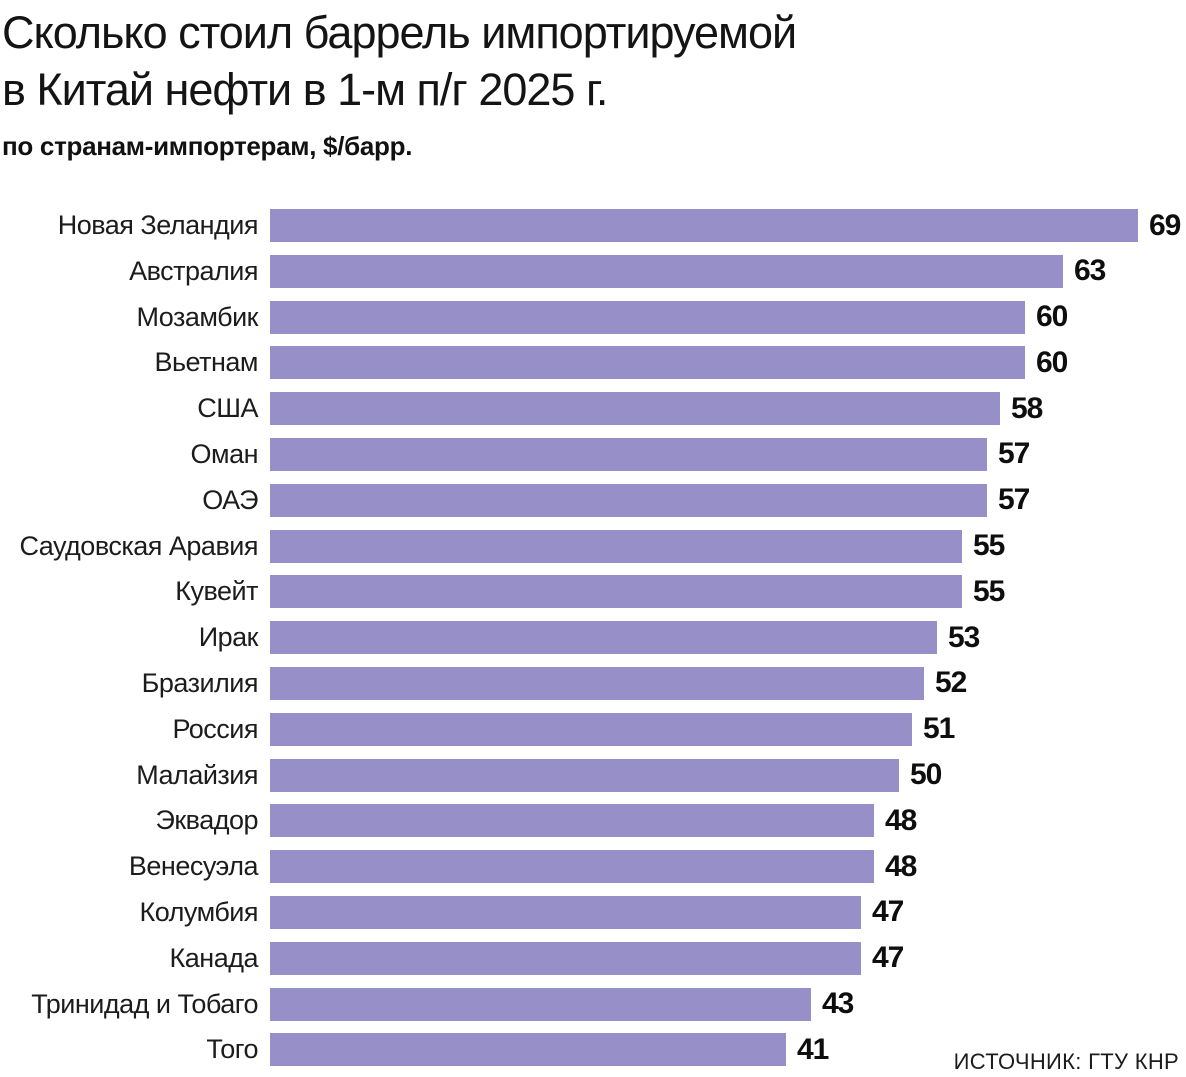  I want to click on bar-track: 57, so click(728, 454).